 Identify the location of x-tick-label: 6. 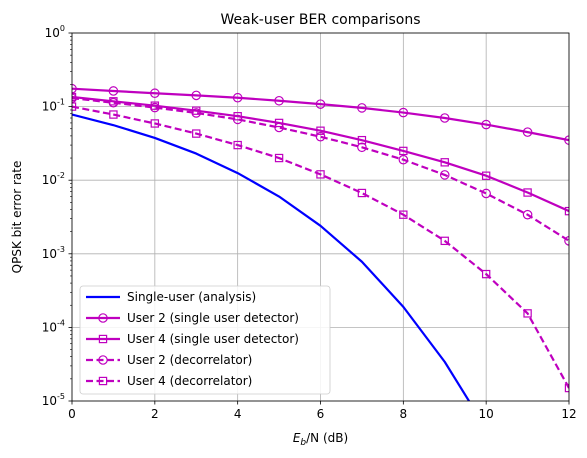
(321, 414).